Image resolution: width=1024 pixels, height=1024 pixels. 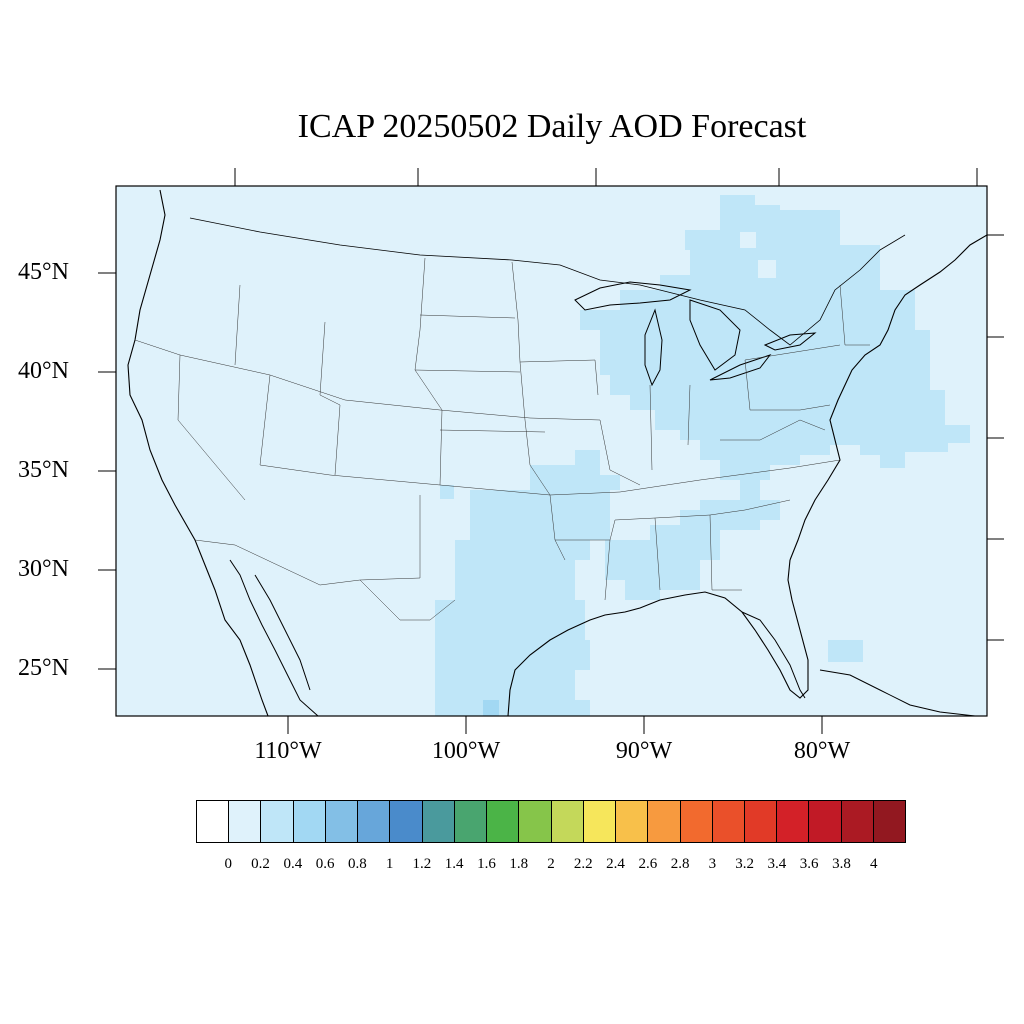 What do you see at coordinates (773, 655) in the screenshot?
I see `coastline-florida` at bounding box center [773, 655].